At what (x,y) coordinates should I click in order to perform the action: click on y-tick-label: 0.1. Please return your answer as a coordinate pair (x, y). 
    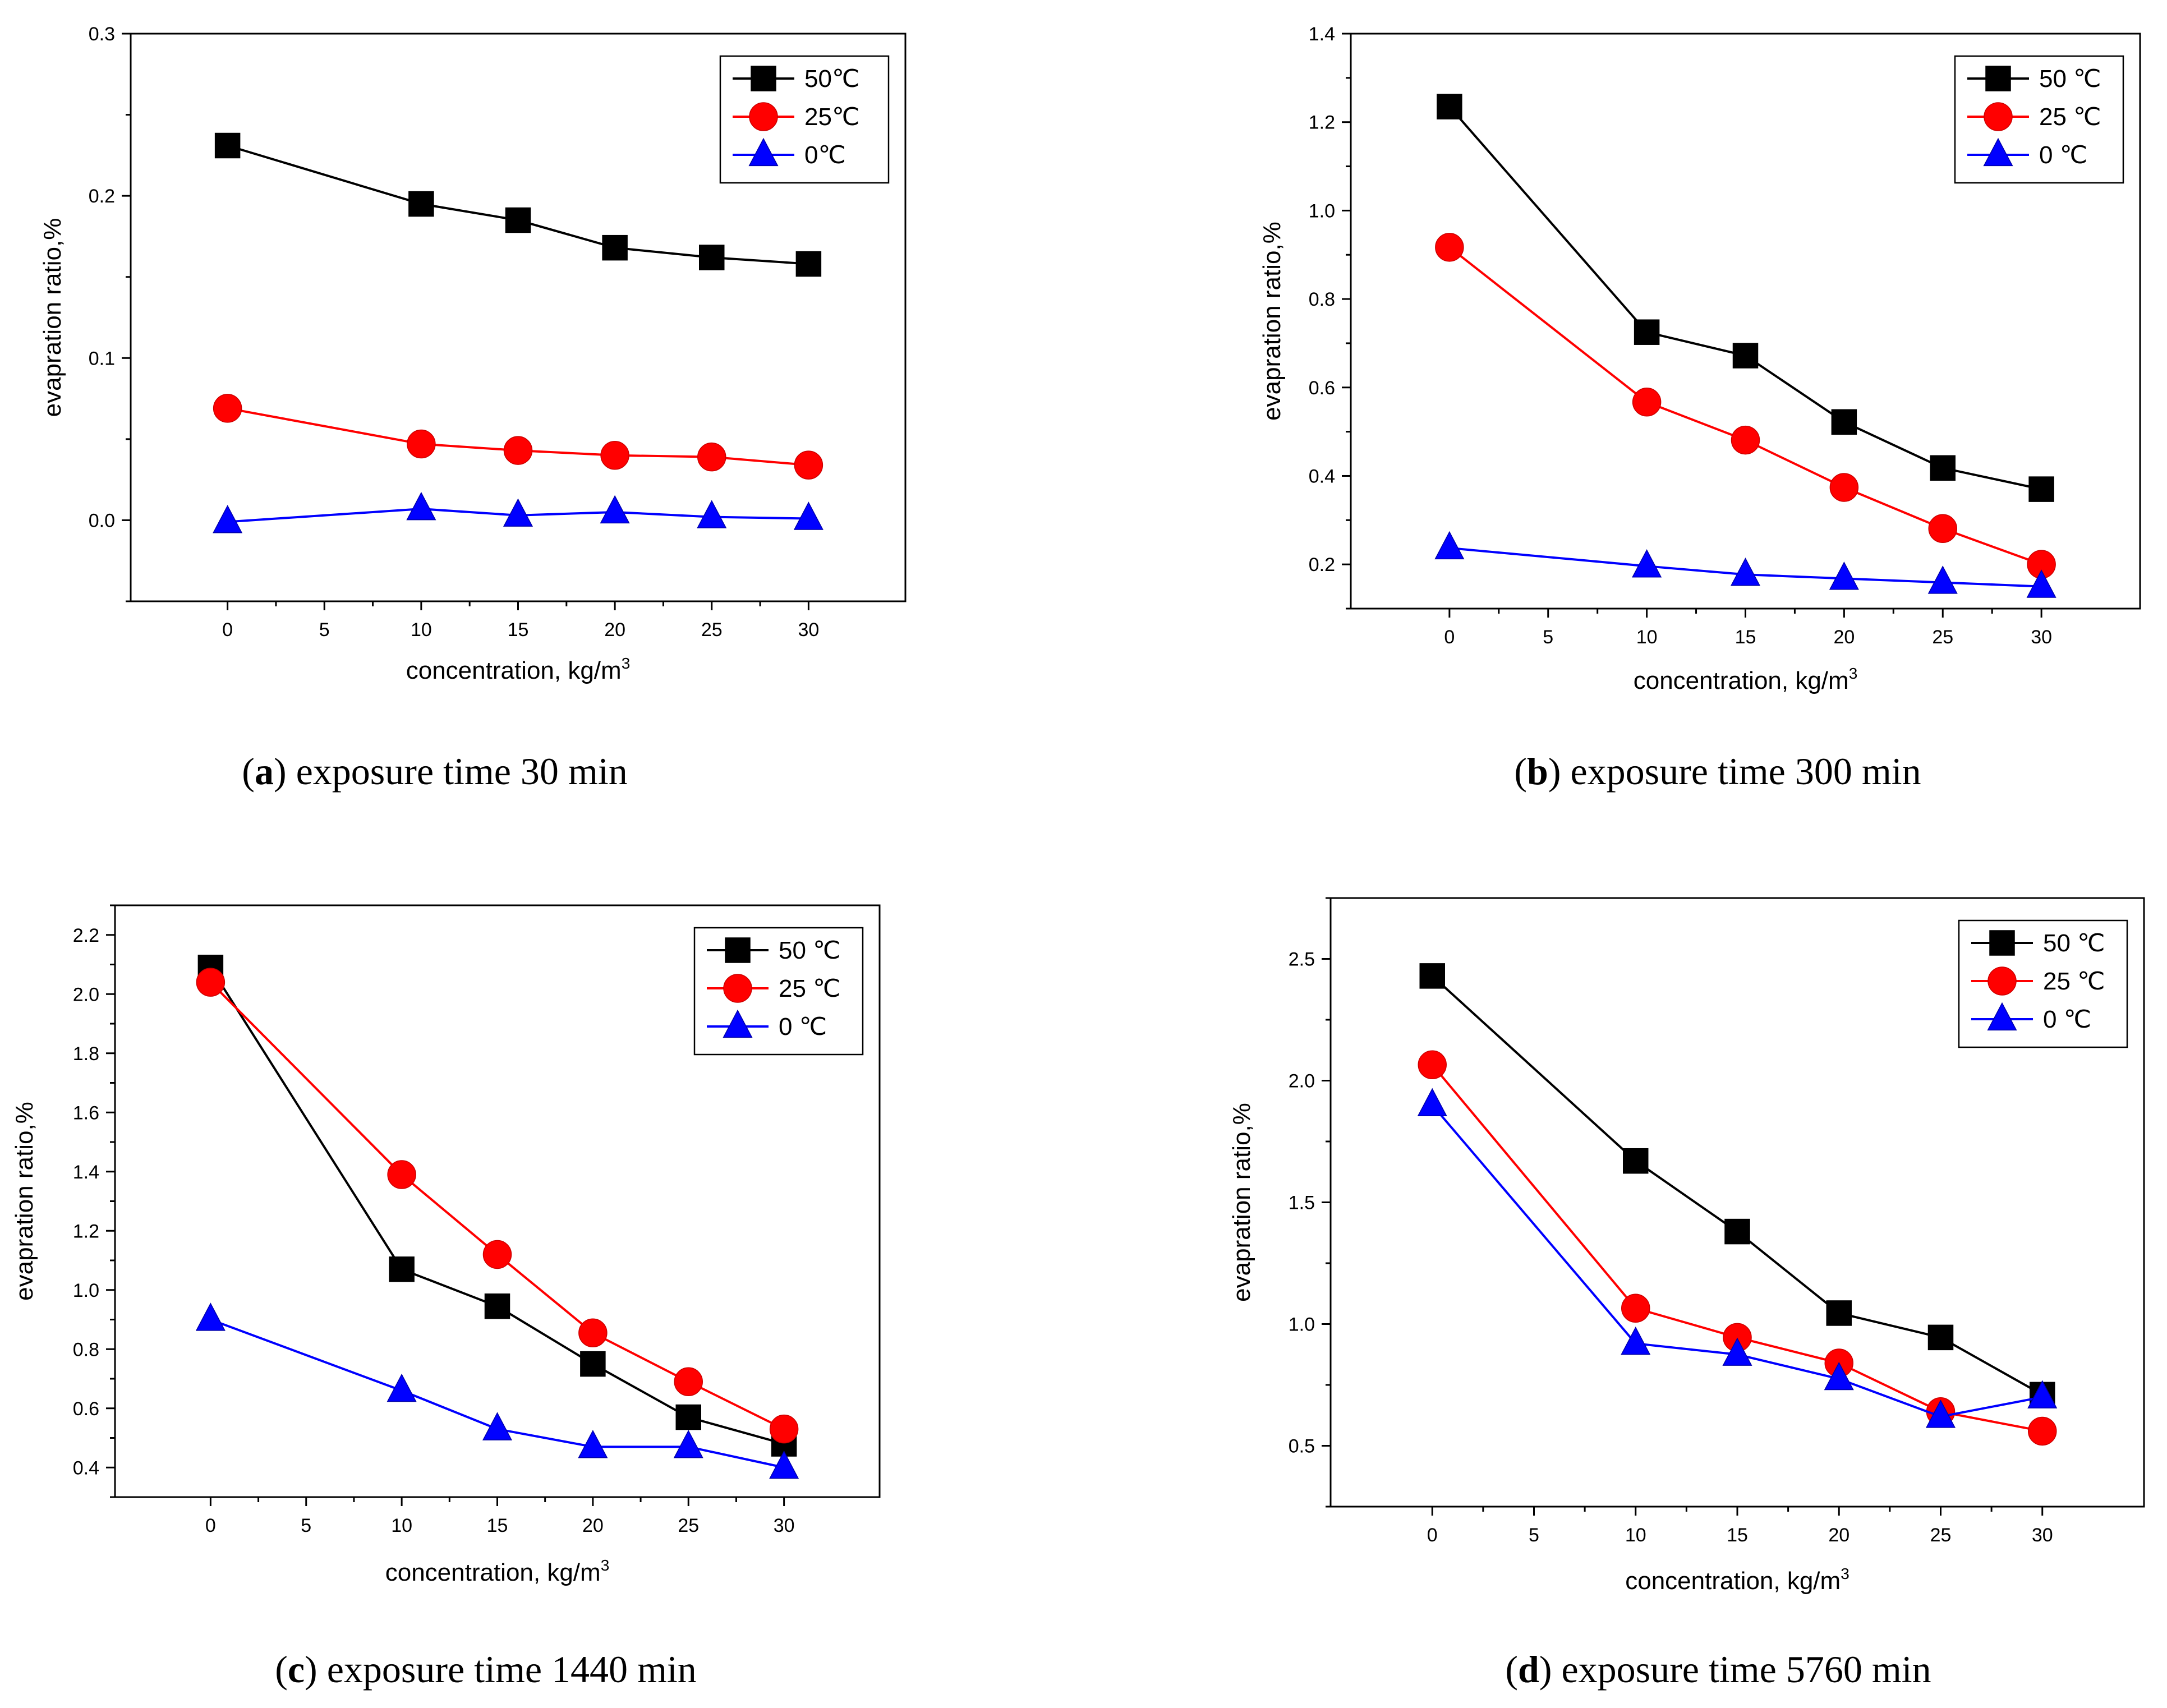
    Looking at the image, I should click on (102, 359).